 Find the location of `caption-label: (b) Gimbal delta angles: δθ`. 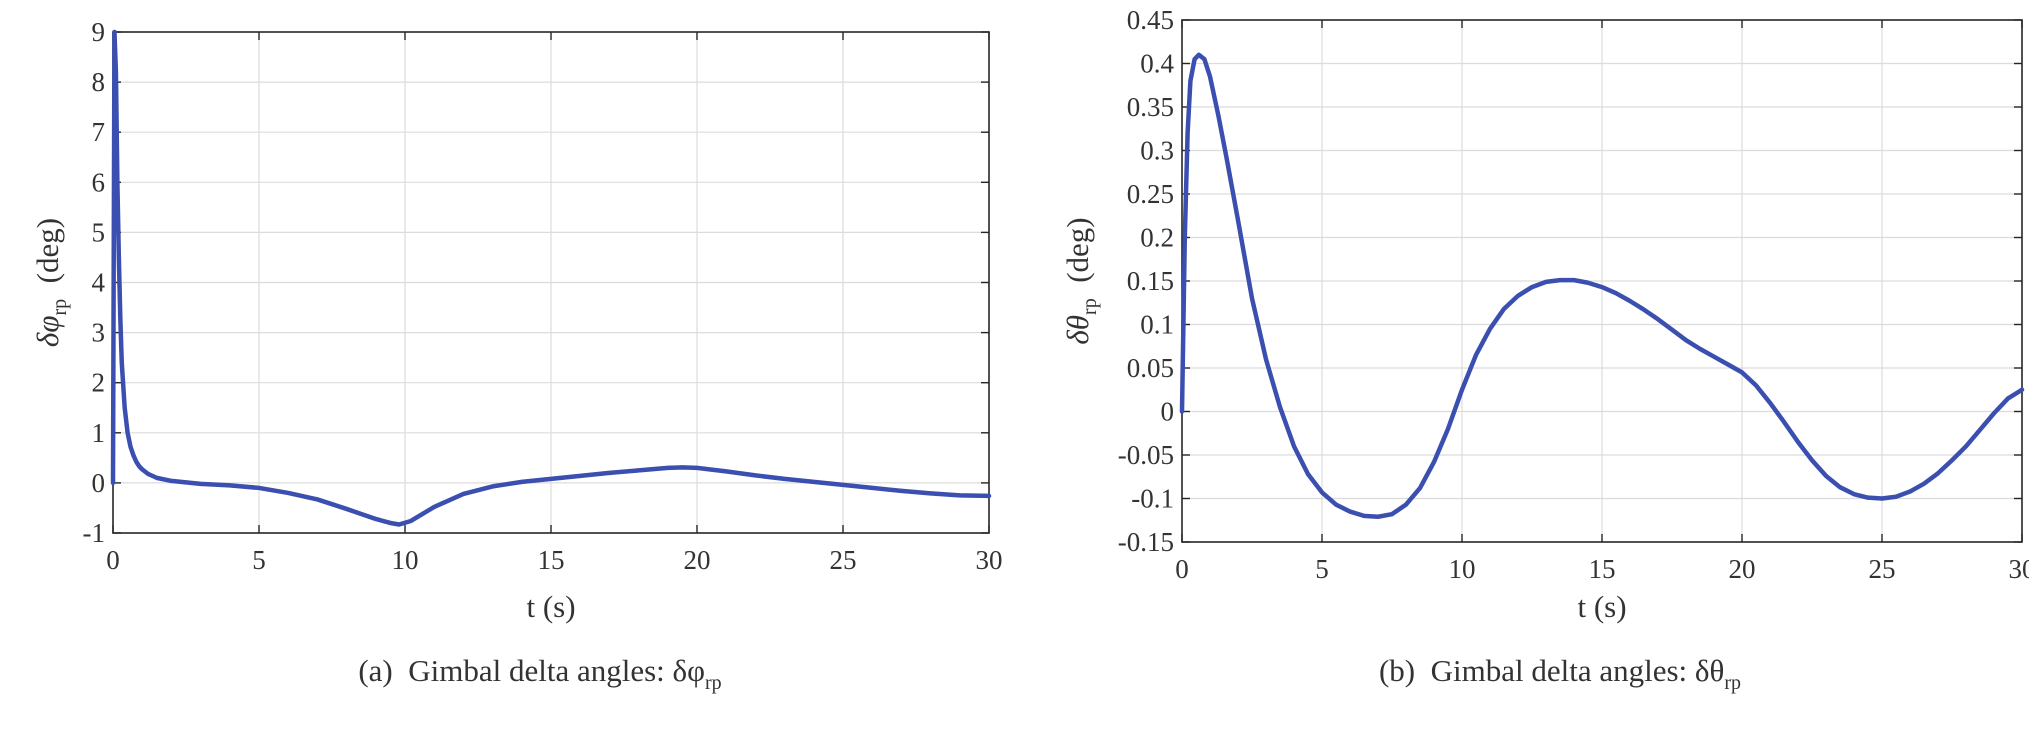

caption-label: (b) Gimbal delta angles: δθ is located at coordinates (1551, 670).